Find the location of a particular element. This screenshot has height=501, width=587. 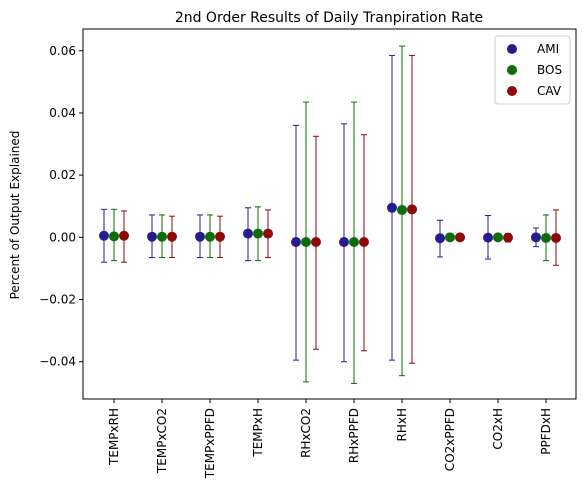

x-tick-label: PPFDxH is located at coordinates (546, 431).